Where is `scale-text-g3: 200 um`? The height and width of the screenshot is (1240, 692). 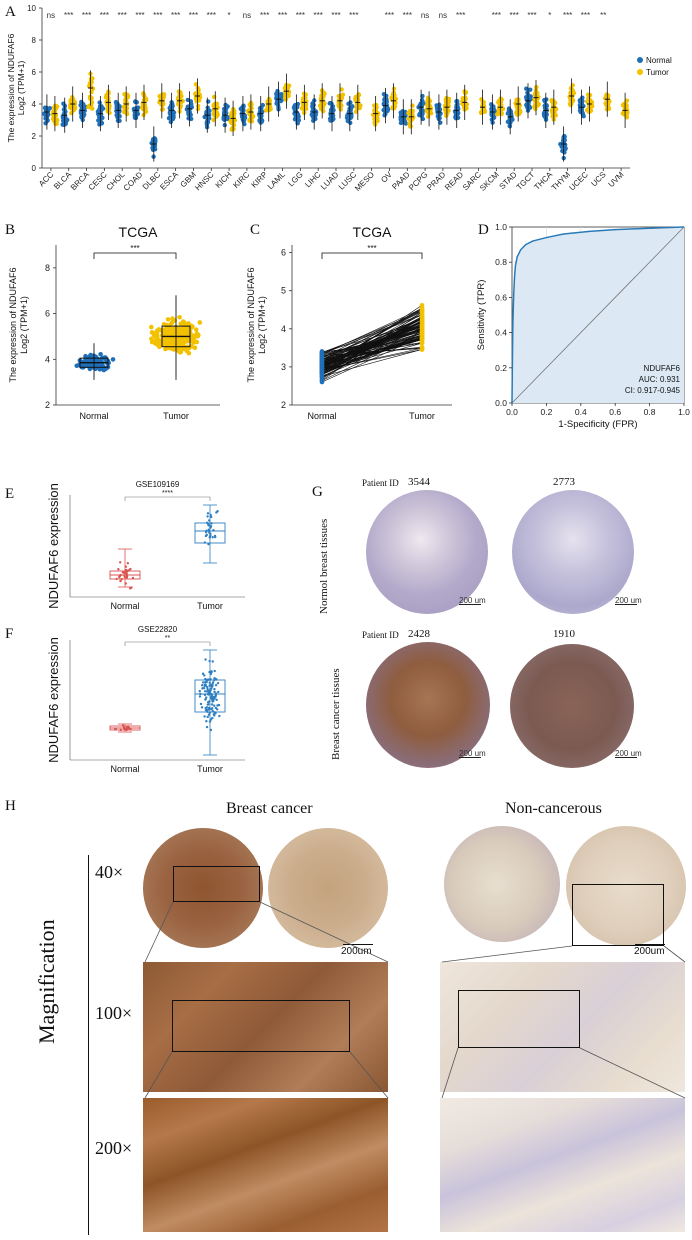
scale-text-g3: 200 um is located at coordinates (472, 753).